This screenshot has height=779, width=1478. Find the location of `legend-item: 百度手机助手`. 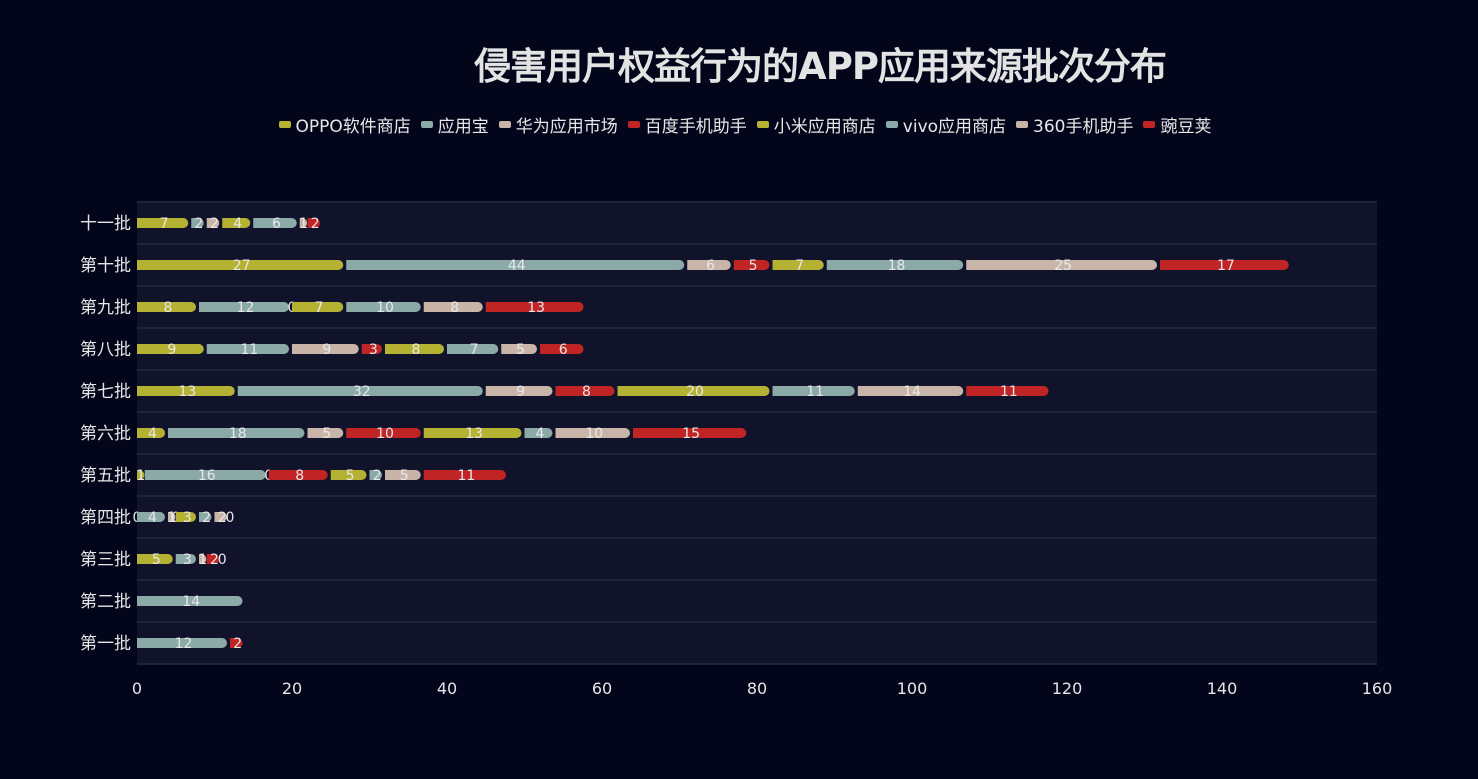

legend-item: 百度手机助手 is located at coordinates (687, 124).